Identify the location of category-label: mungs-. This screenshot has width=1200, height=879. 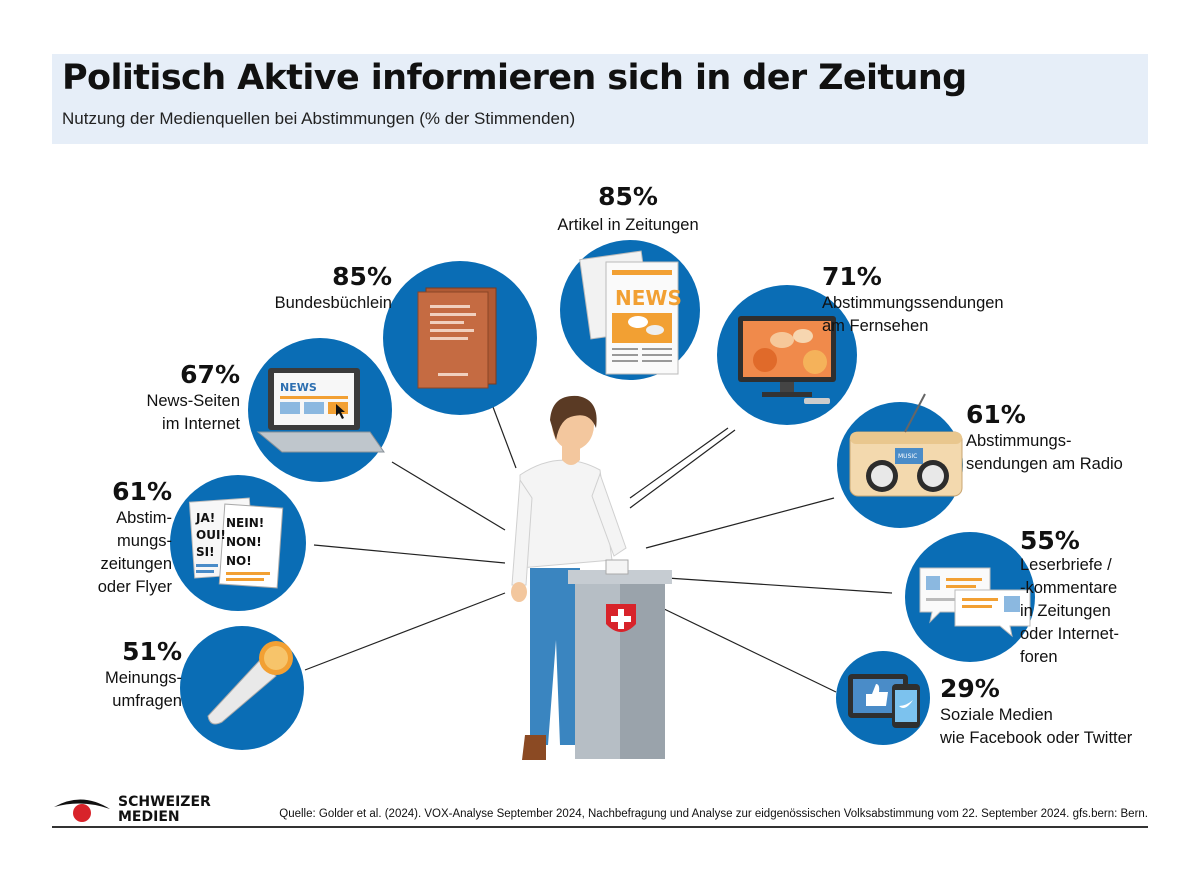
(144, 541).